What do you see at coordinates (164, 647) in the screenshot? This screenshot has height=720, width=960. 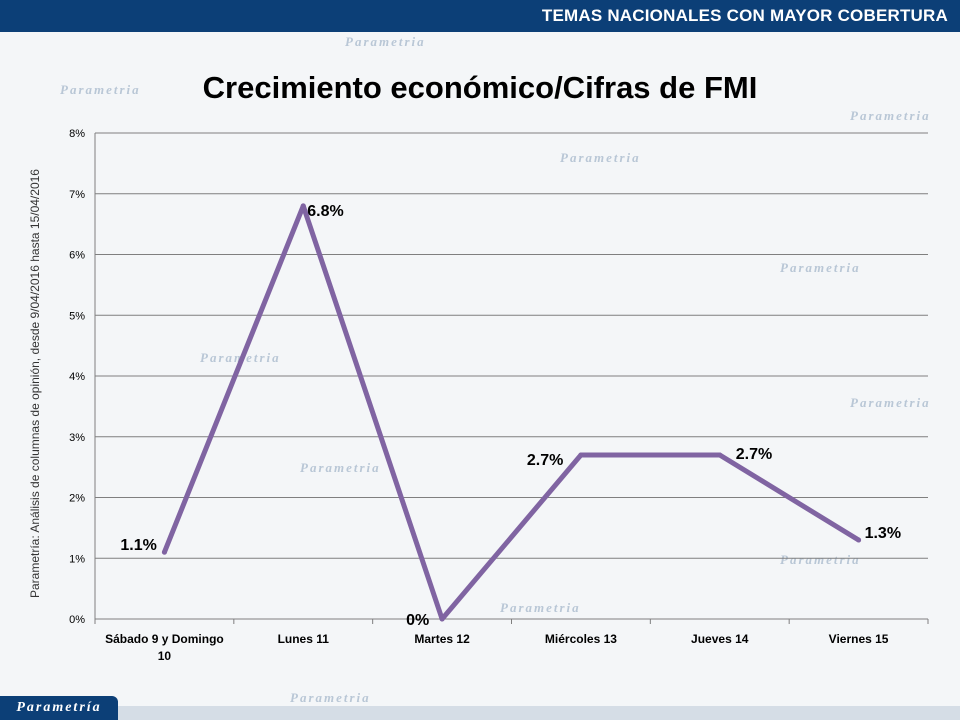 I see `x-tick-label: Sábado 9 y Domingo 10` at bounding box center [164, 647].